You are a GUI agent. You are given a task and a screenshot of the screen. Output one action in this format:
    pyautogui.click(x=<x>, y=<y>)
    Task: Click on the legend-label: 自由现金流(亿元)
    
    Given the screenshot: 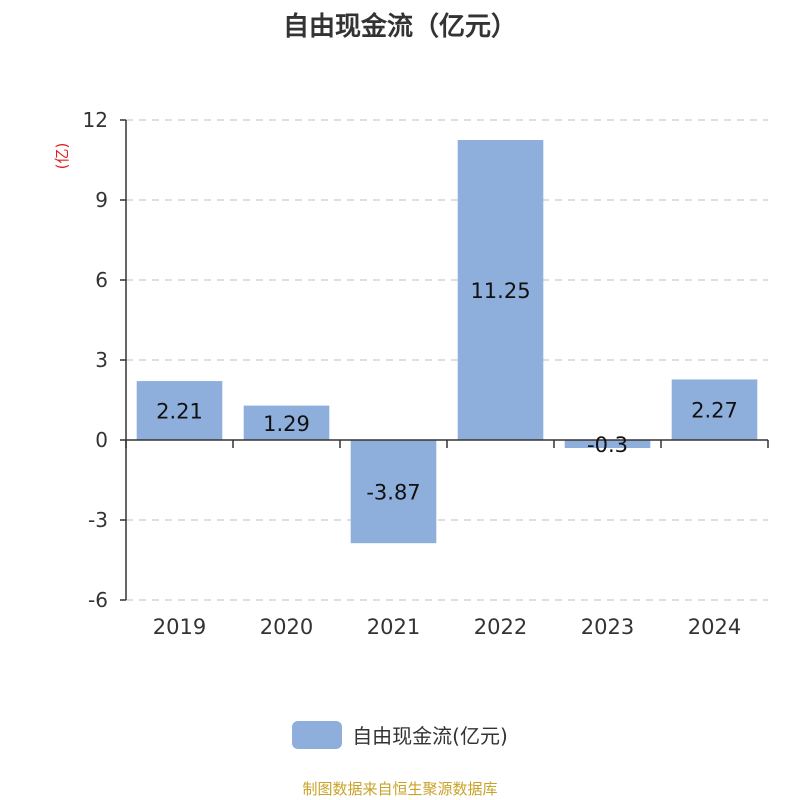 What is the action you would take?
    pyautogui.click(x=430, y=736)
    